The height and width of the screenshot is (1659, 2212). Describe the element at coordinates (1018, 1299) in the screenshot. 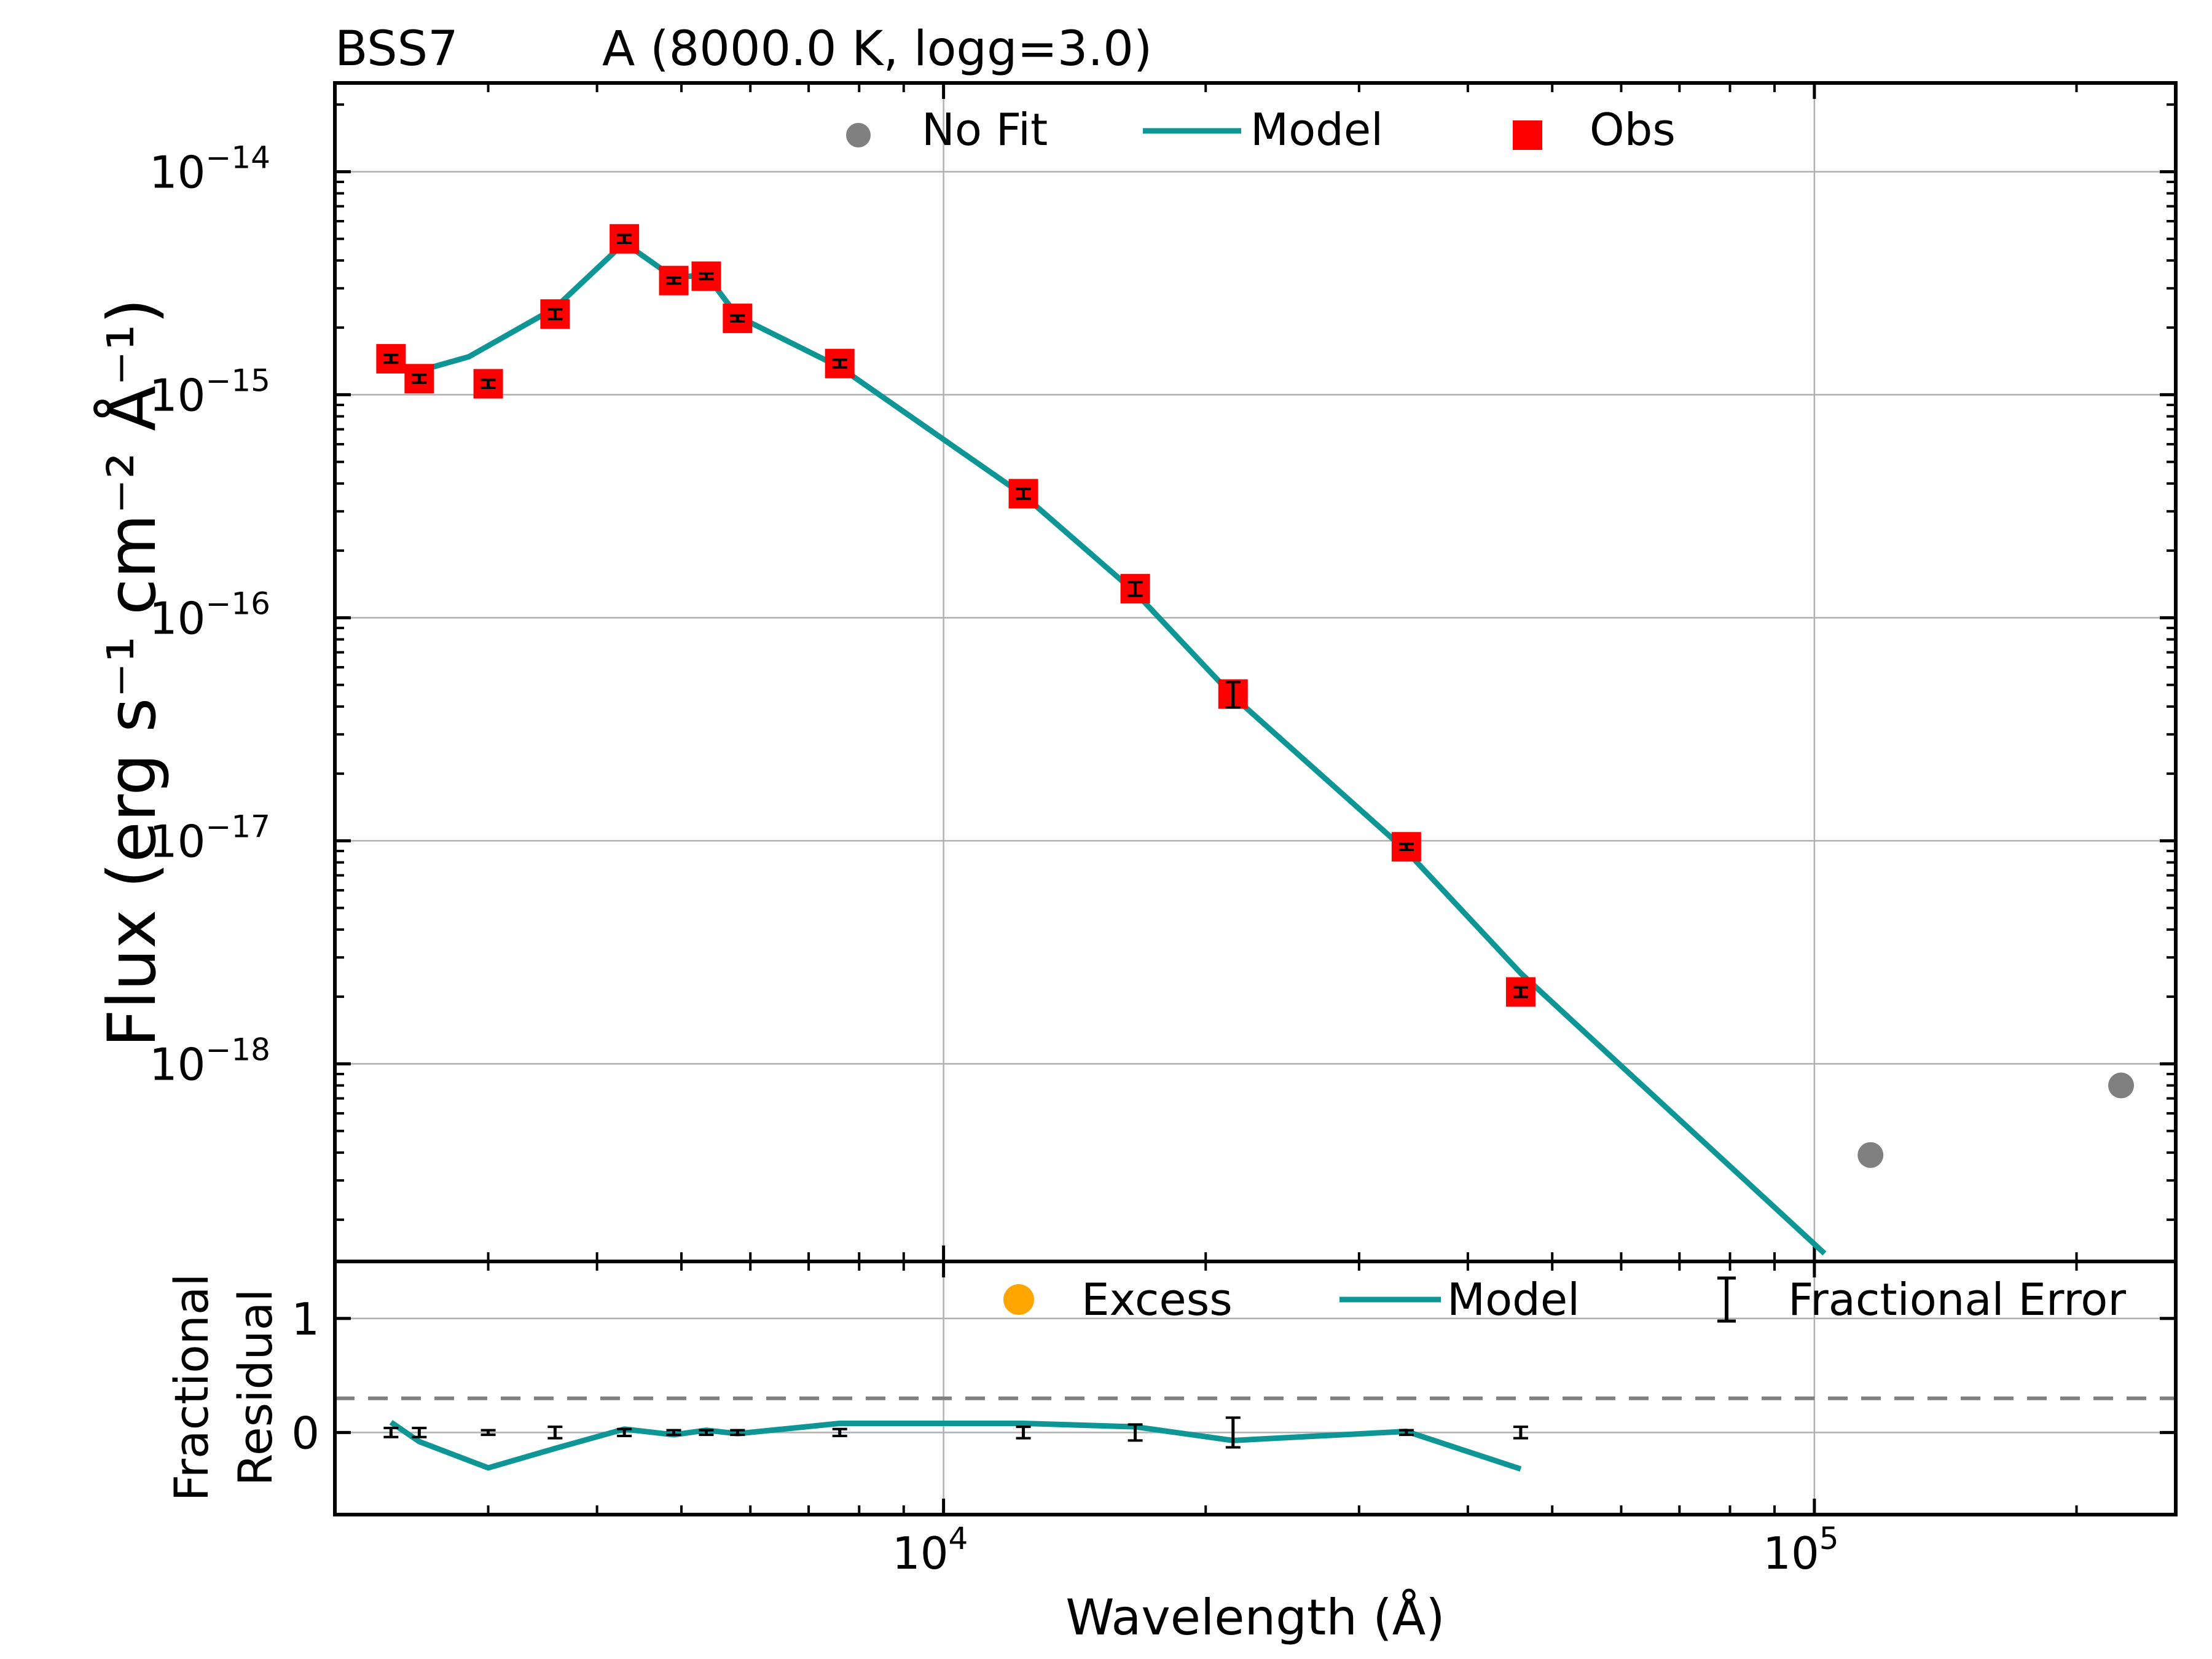

I see `legend-excess-marker` at that location.